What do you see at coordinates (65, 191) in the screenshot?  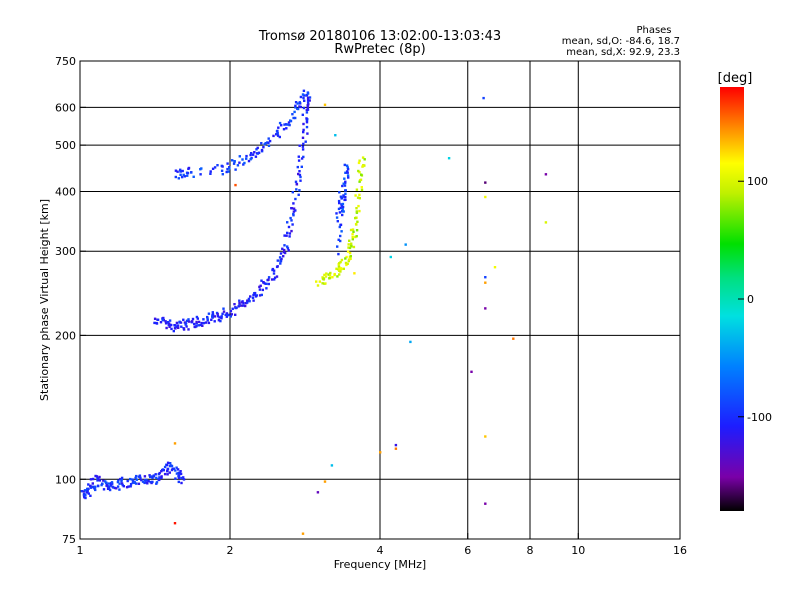 I see `y-tick-label: 400` at bounding box center [65, 191].